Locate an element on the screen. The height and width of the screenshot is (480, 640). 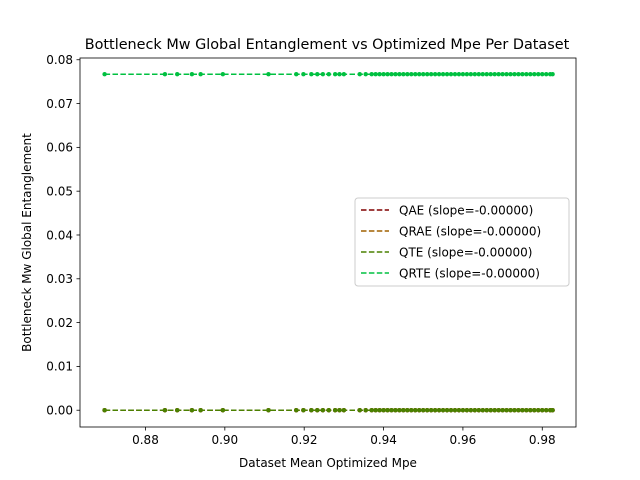
y-tick-label: 0.00 is located at coordinates (59, 411).